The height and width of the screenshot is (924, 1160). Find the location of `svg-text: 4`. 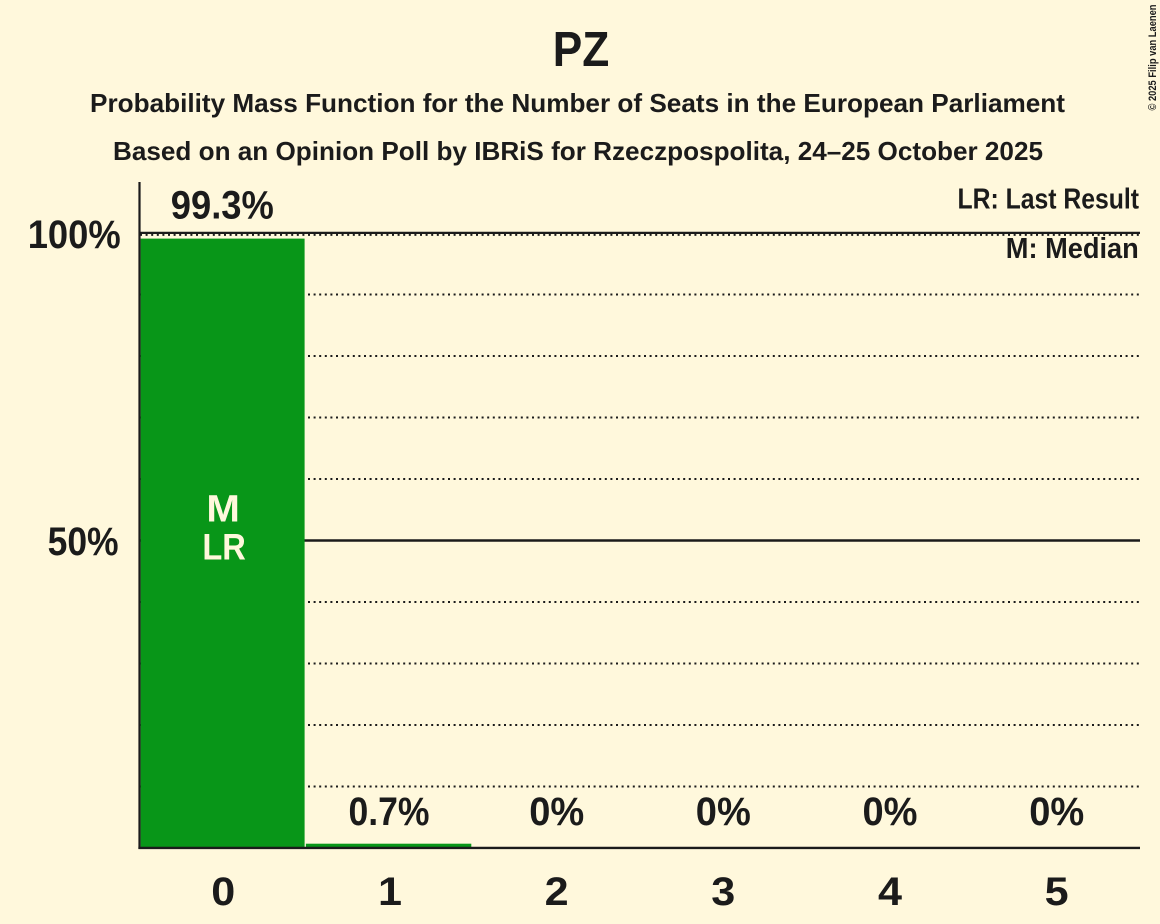

svg-text: 4 is located at coordinates (890, 892).